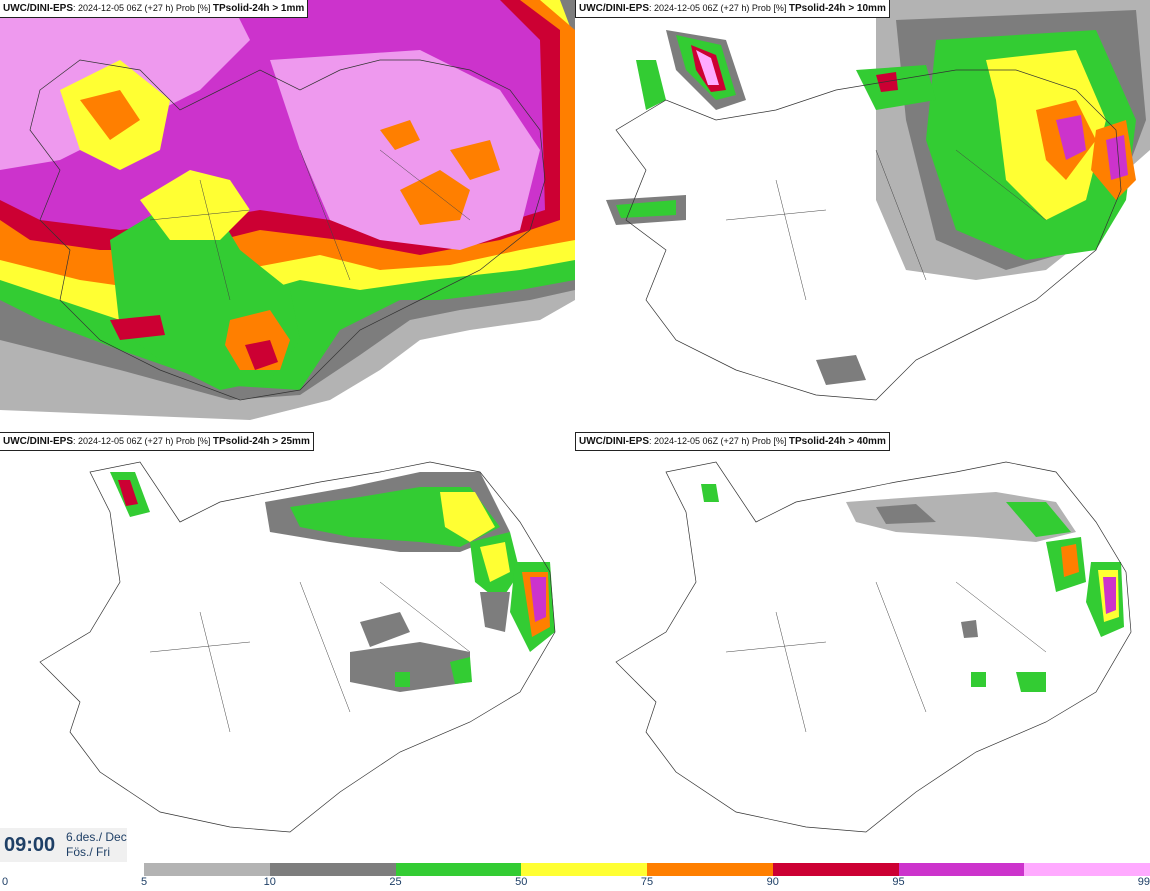 Image resolution: width=1150 pixels, height=891 pixels. I want to click on colorbar-tick-label: 5, so click(144, 882).